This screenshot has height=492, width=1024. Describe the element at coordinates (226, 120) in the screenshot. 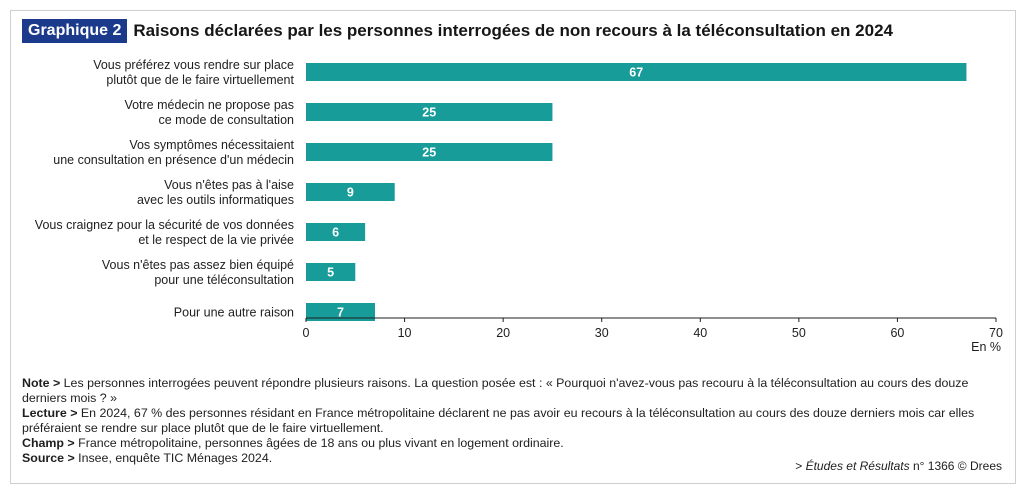

I see `category-label-1-1: ce mode de consultation` at that location.